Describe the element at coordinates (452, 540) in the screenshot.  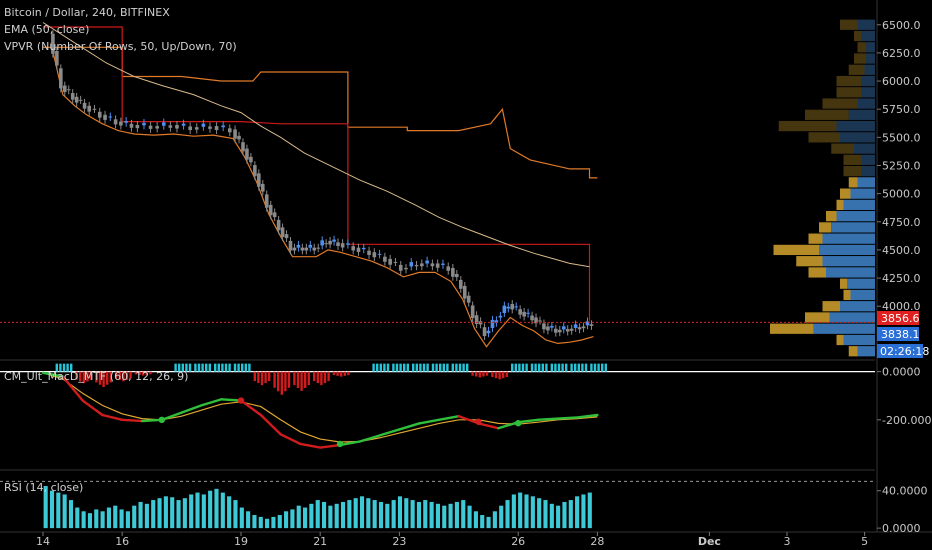
I see `time-axis: 14 16 19 21 23 26 28 Dec 3 5` at that location.